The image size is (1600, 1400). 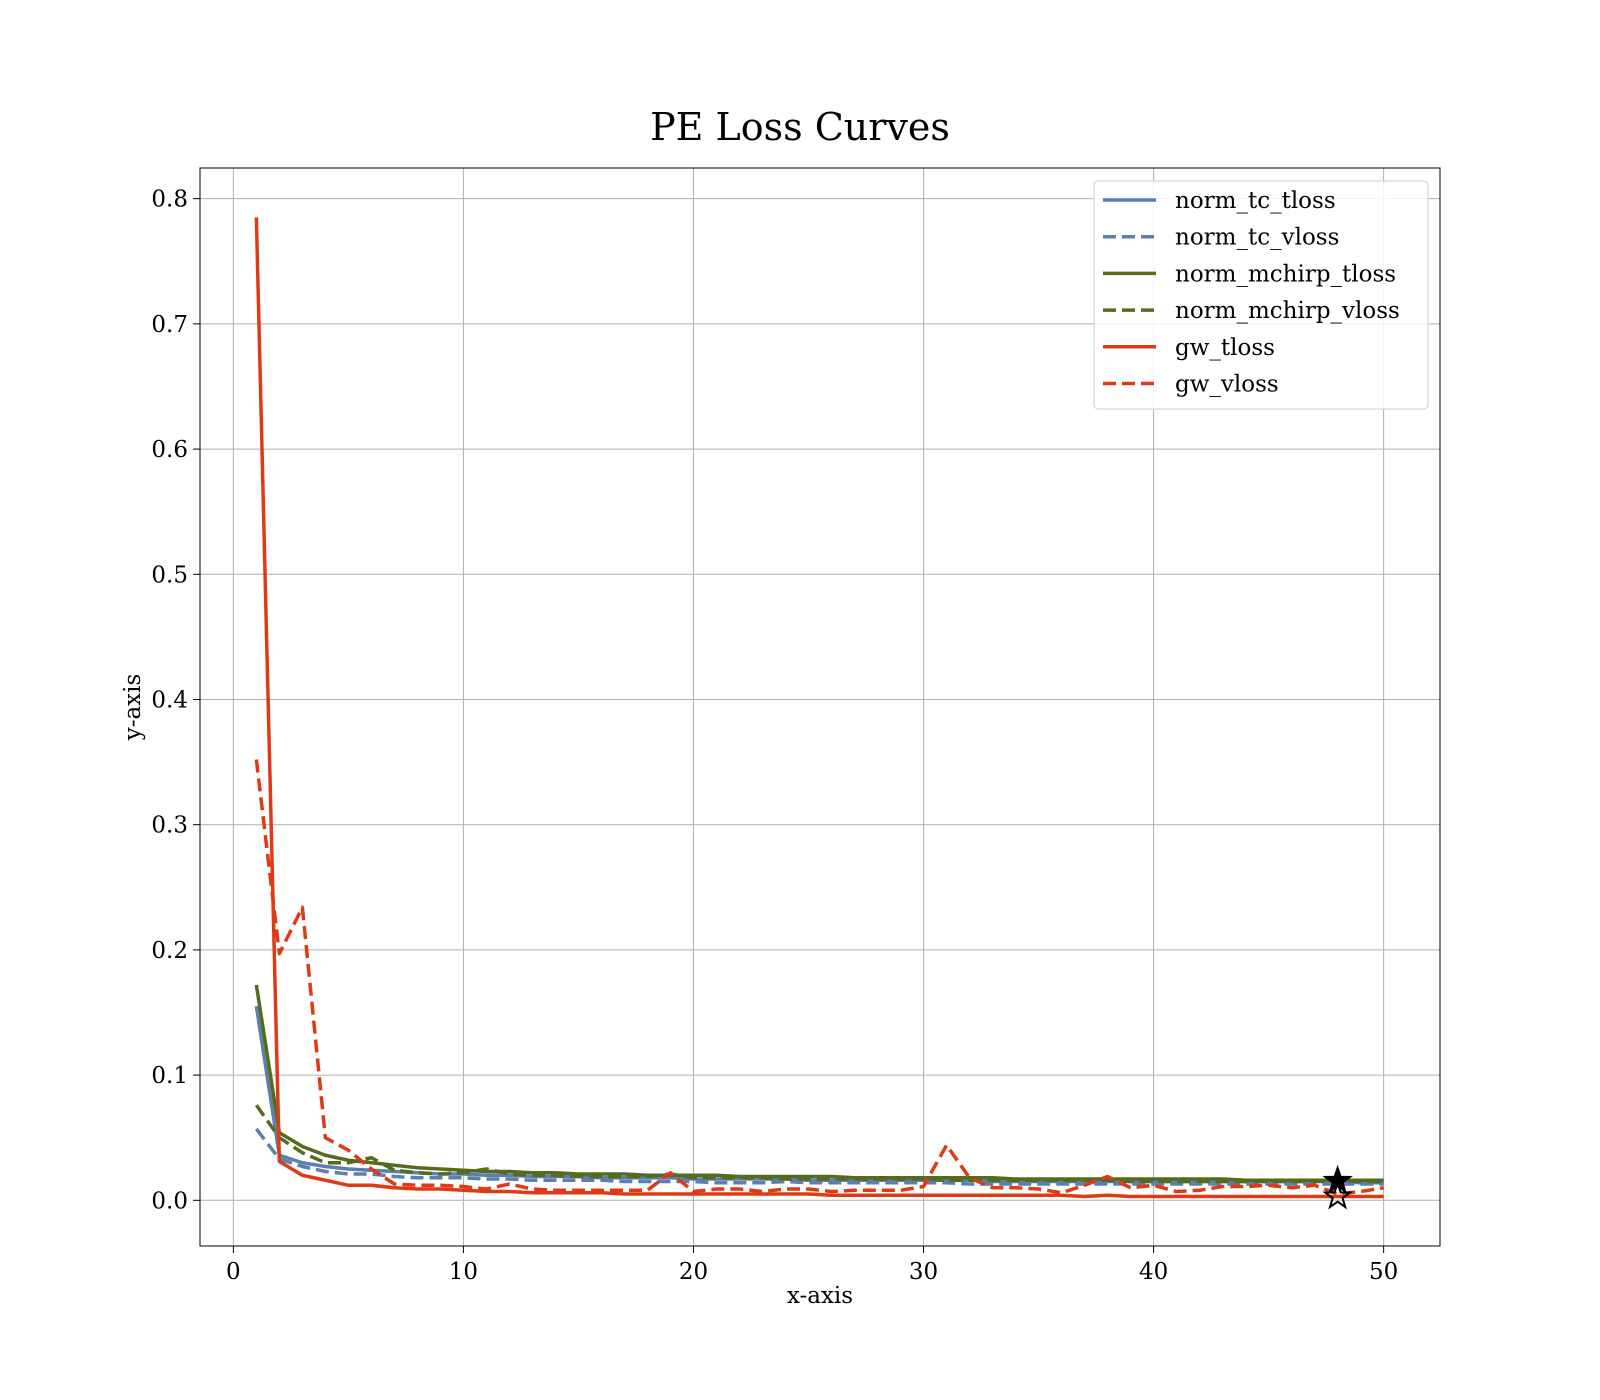 What do you see at coordinates (1225, 348) in the screenshot?
I see `legend-label-gw-tloss: gw_tloss` at bounding box center [1225, 348].